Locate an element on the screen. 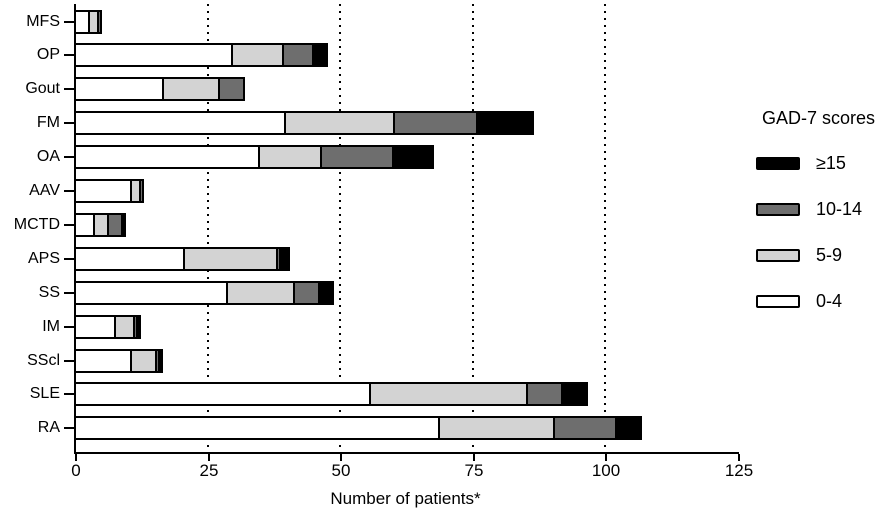 This screenshot has height=520, width=896. x-tick-label: 50 is located at coordinates (341, 470).